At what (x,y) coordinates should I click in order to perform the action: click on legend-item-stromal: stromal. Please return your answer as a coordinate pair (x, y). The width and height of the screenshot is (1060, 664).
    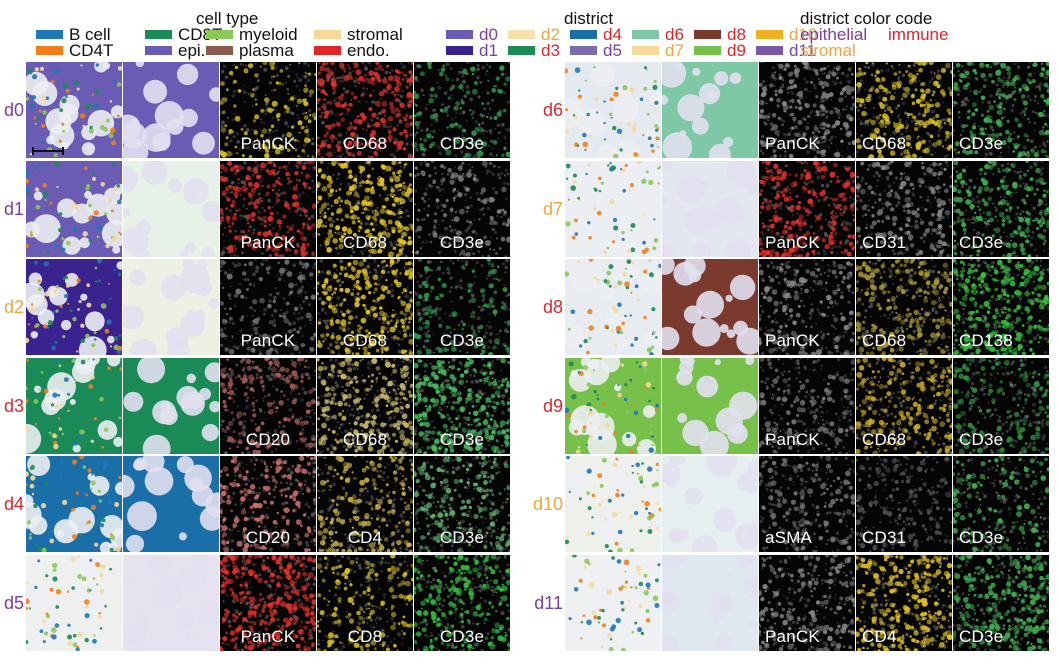
    Looking at the image, I should click on (358, 34).